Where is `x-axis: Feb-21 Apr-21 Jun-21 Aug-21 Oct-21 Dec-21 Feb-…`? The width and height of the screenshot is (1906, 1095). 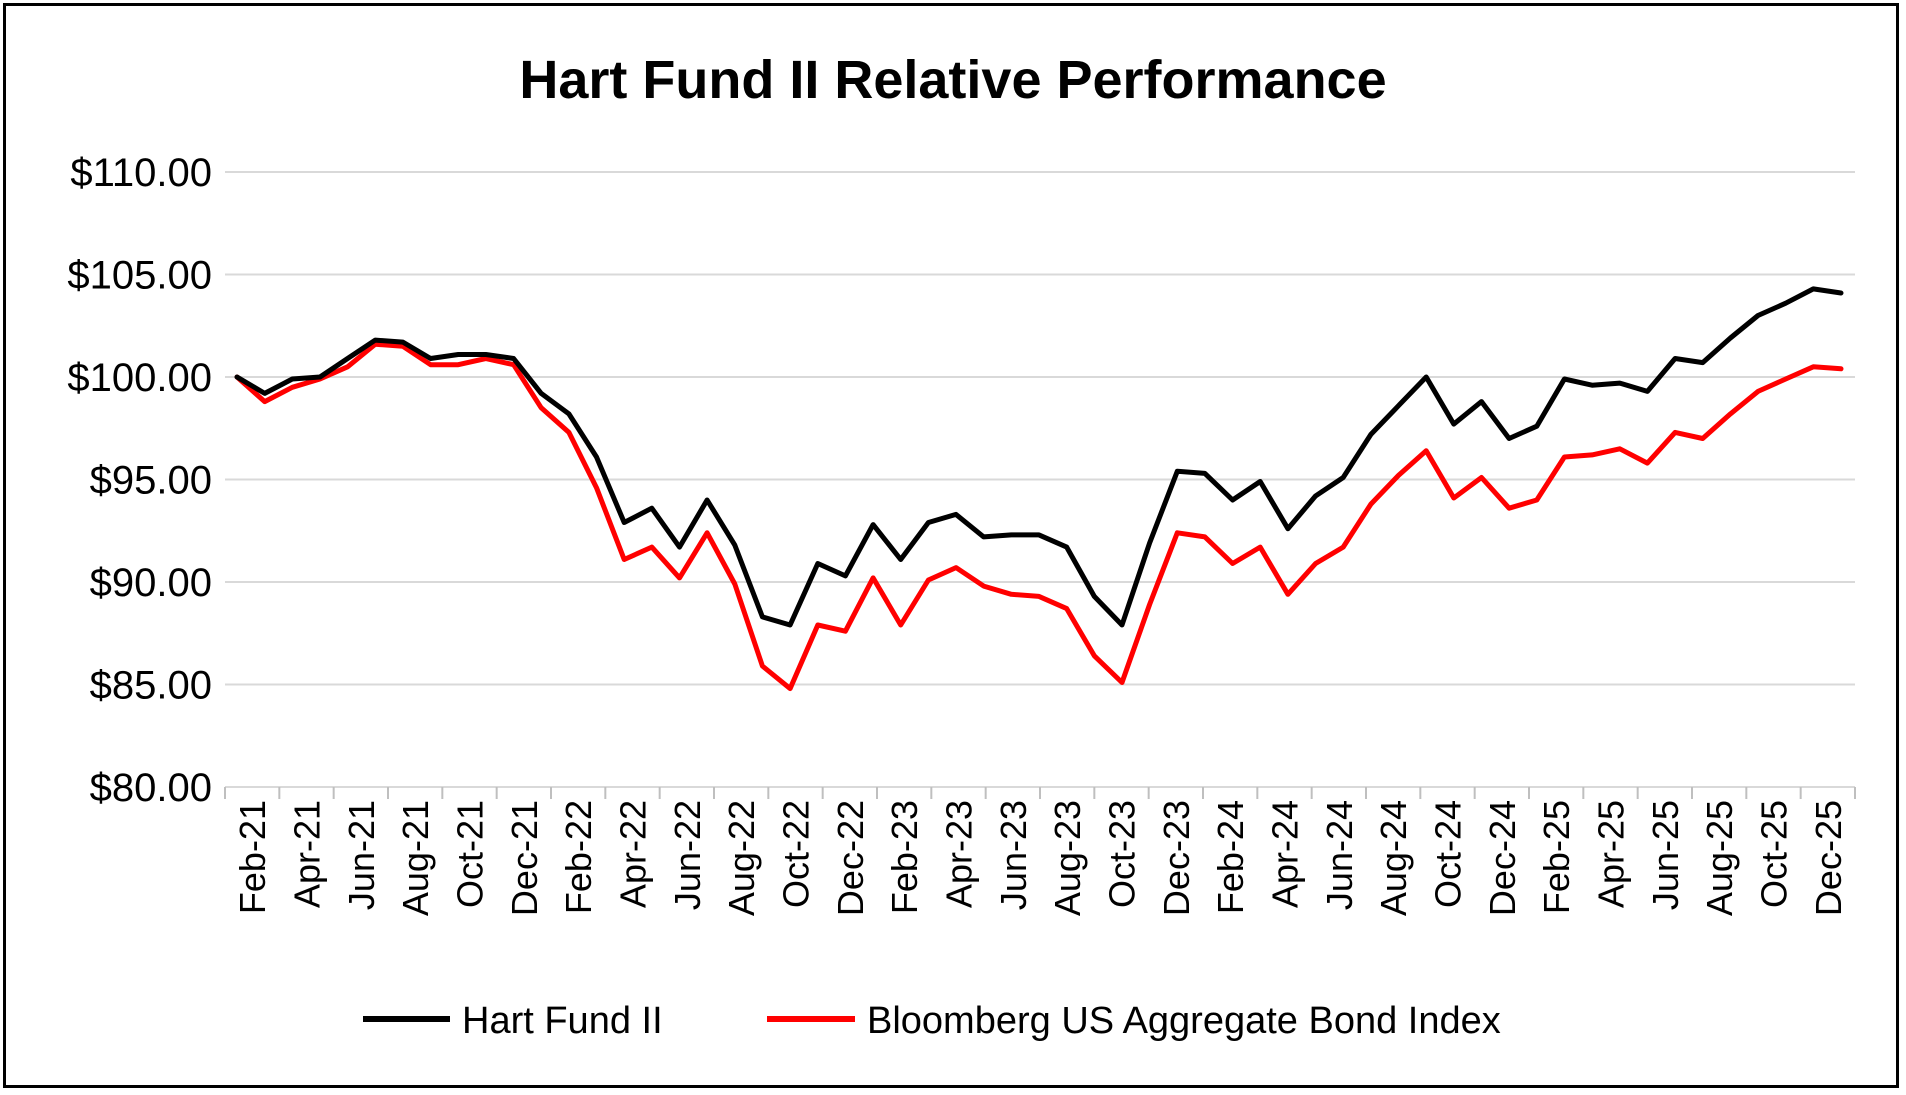
x-axis: Feb-21 Apr-21 Jun-21 Aug-21 Oct-21 Dec-21 Feb-… is located at coordinates (1040, 851).